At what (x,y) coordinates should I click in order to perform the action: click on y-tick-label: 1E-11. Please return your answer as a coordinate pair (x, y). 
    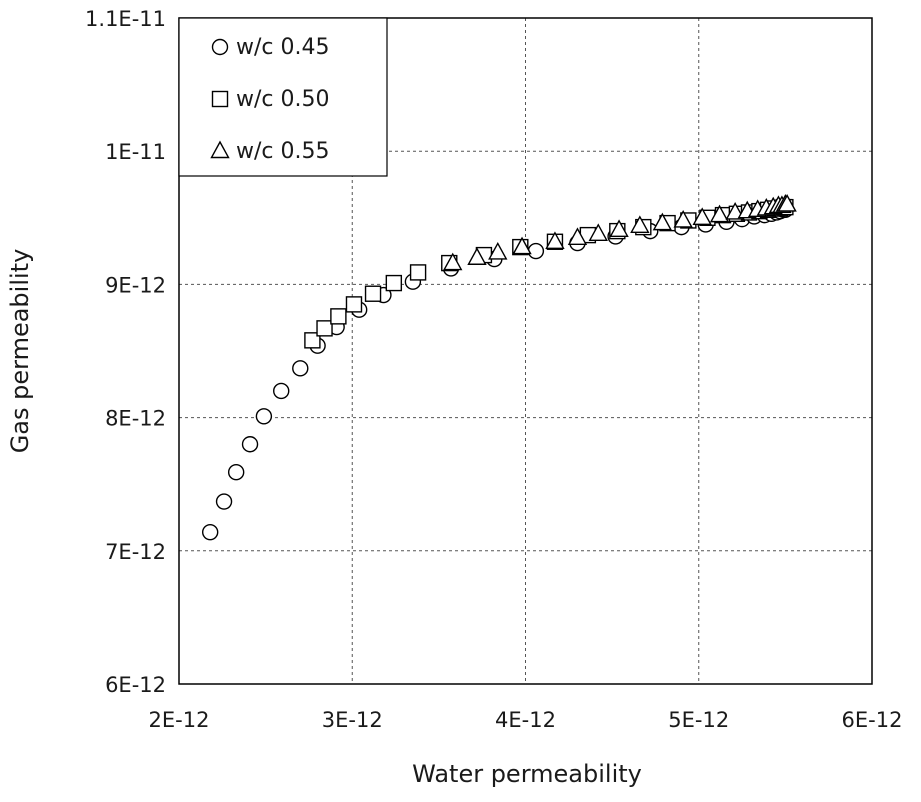
    Looking at the image, I should click on (135, 152).